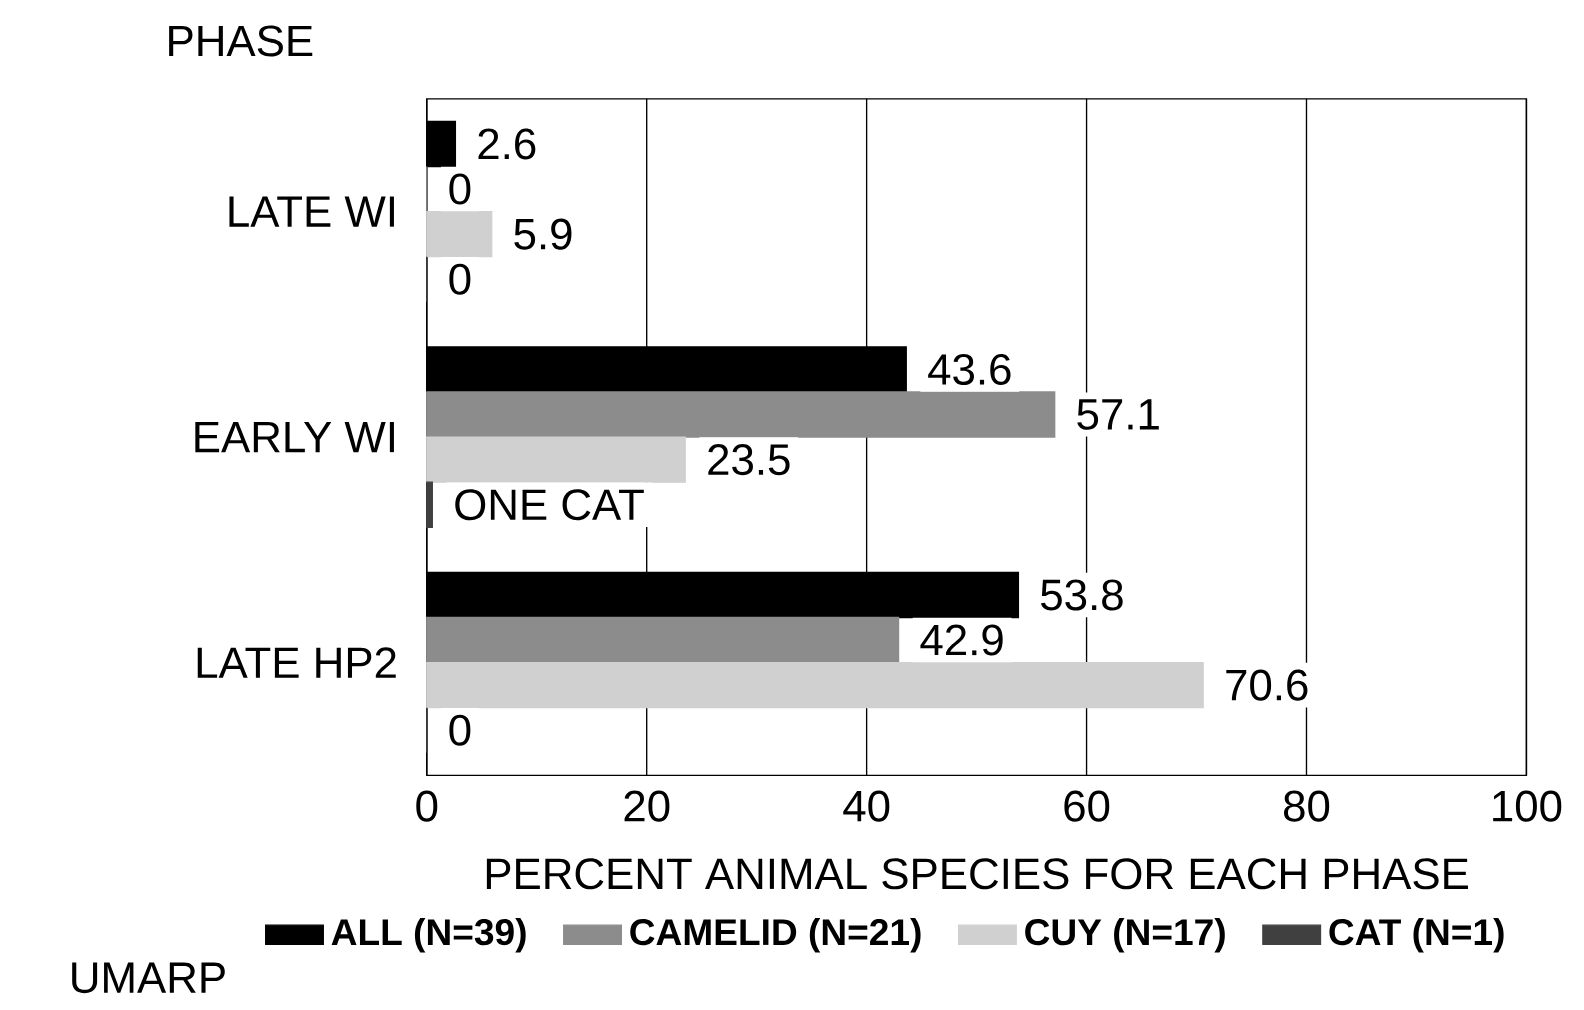  What do you see at coordinates (507, 144) in the screenshot?
I see `data-label: 2.6` at bounding box center [507, 144].